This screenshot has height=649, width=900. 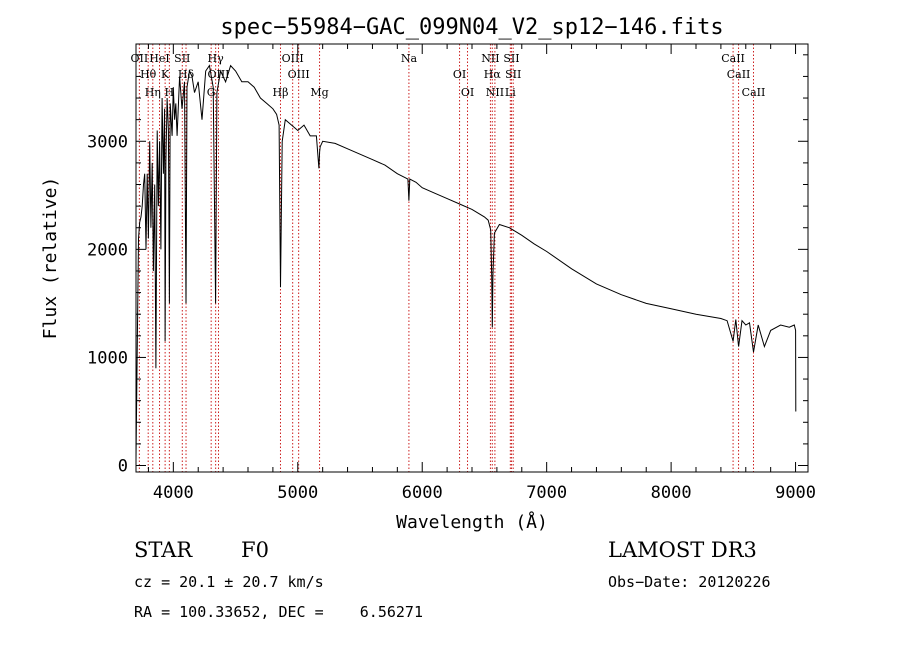 I want to click on obs-date: Obs−Date: 20120226, so click(x=689, y=582).